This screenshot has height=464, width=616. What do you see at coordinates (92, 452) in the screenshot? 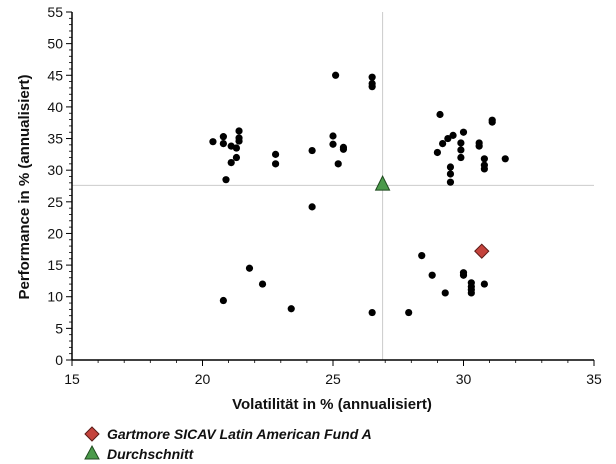
I see `legend-triangle-icon` at bounding box center [92, 452].